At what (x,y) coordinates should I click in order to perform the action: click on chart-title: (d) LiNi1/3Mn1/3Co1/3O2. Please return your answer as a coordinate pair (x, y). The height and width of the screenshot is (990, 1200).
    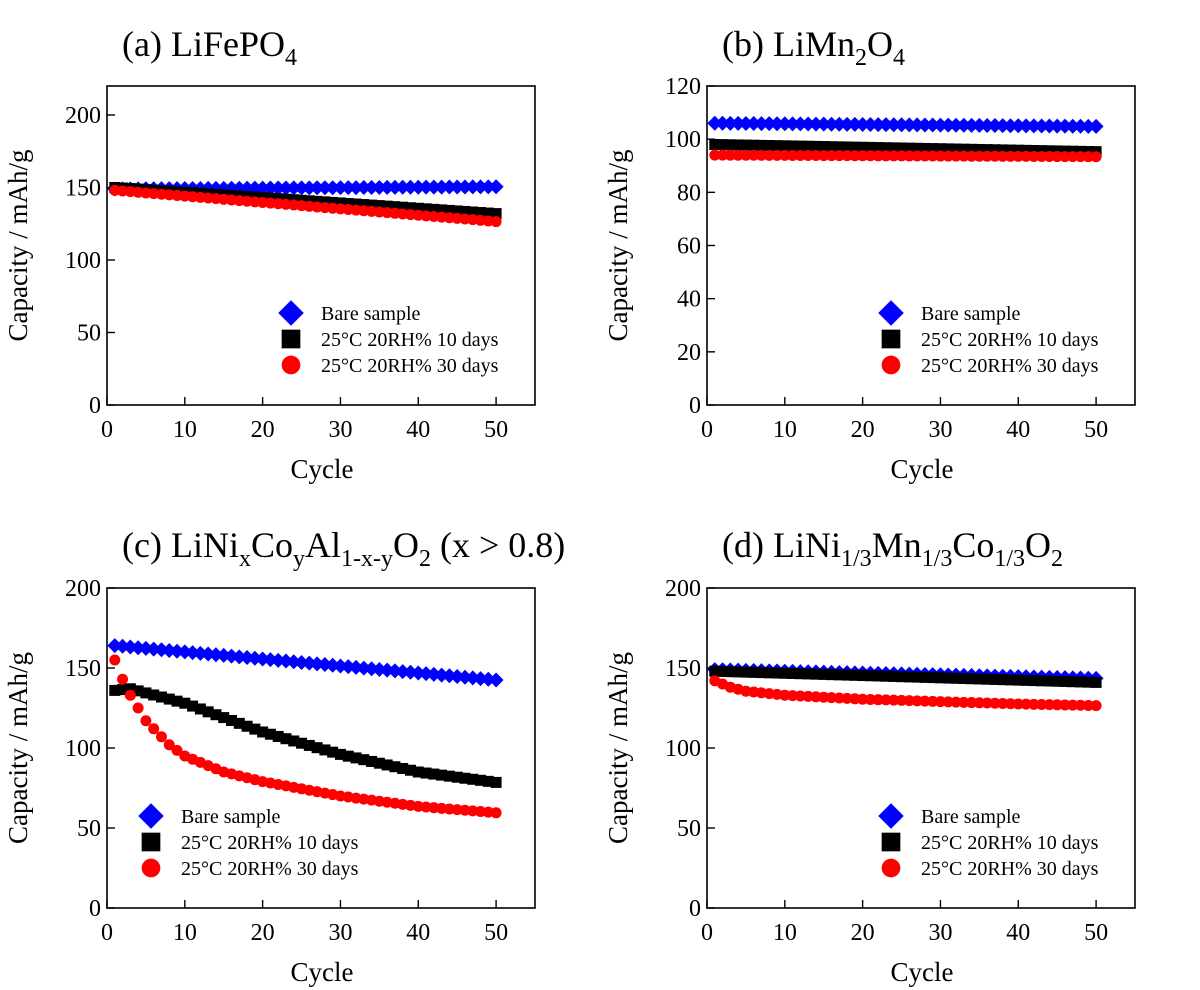
    Looking at the image, I should click on (892, 548).